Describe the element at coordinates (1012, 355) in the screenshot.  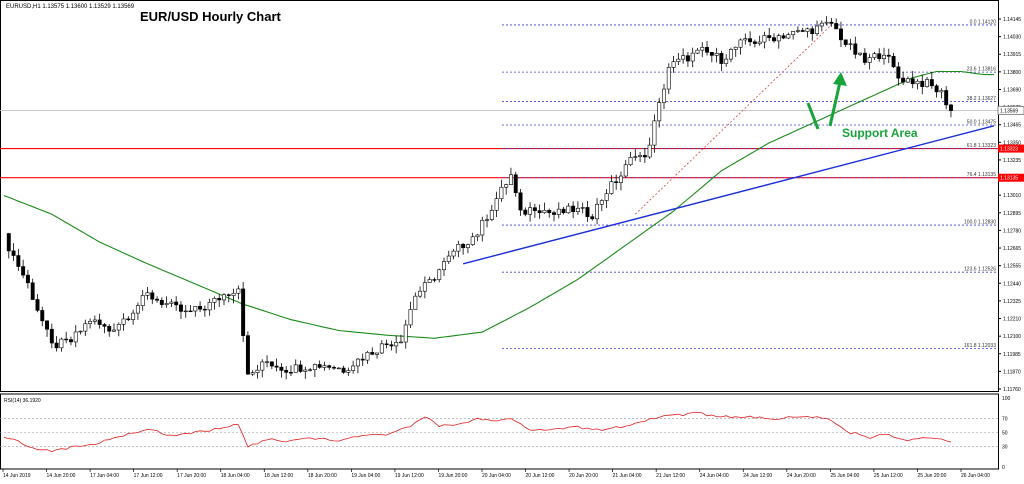
I see `price-tick-label: 1.11985` at that location.